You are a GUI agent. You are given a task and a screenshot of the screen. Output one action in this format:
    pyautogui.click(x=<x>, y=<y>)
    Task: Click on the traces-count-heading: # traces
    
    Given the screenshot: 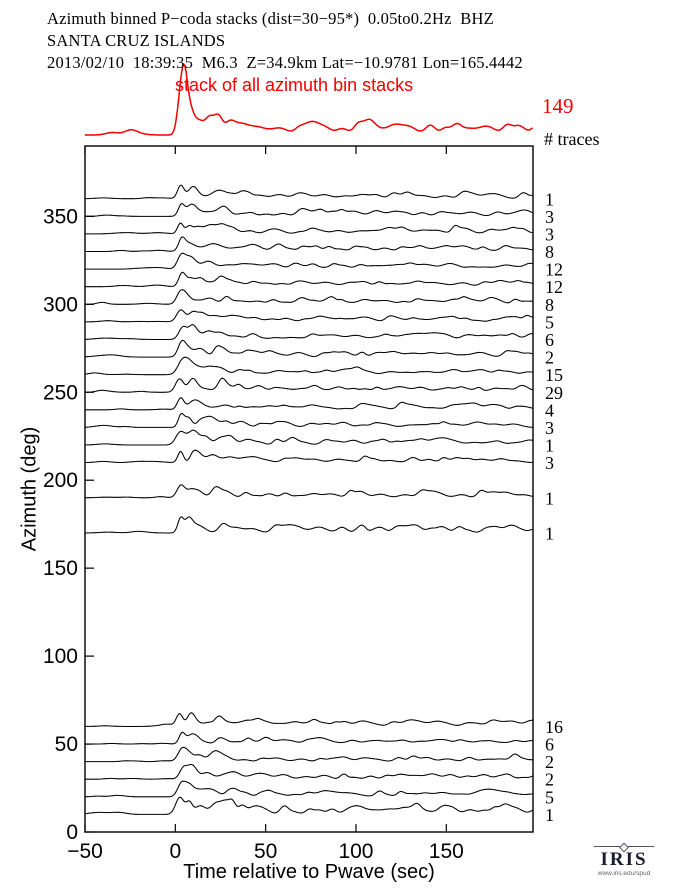 What is the action you would take?
    pyautogui.click(x=572, y=139)
    